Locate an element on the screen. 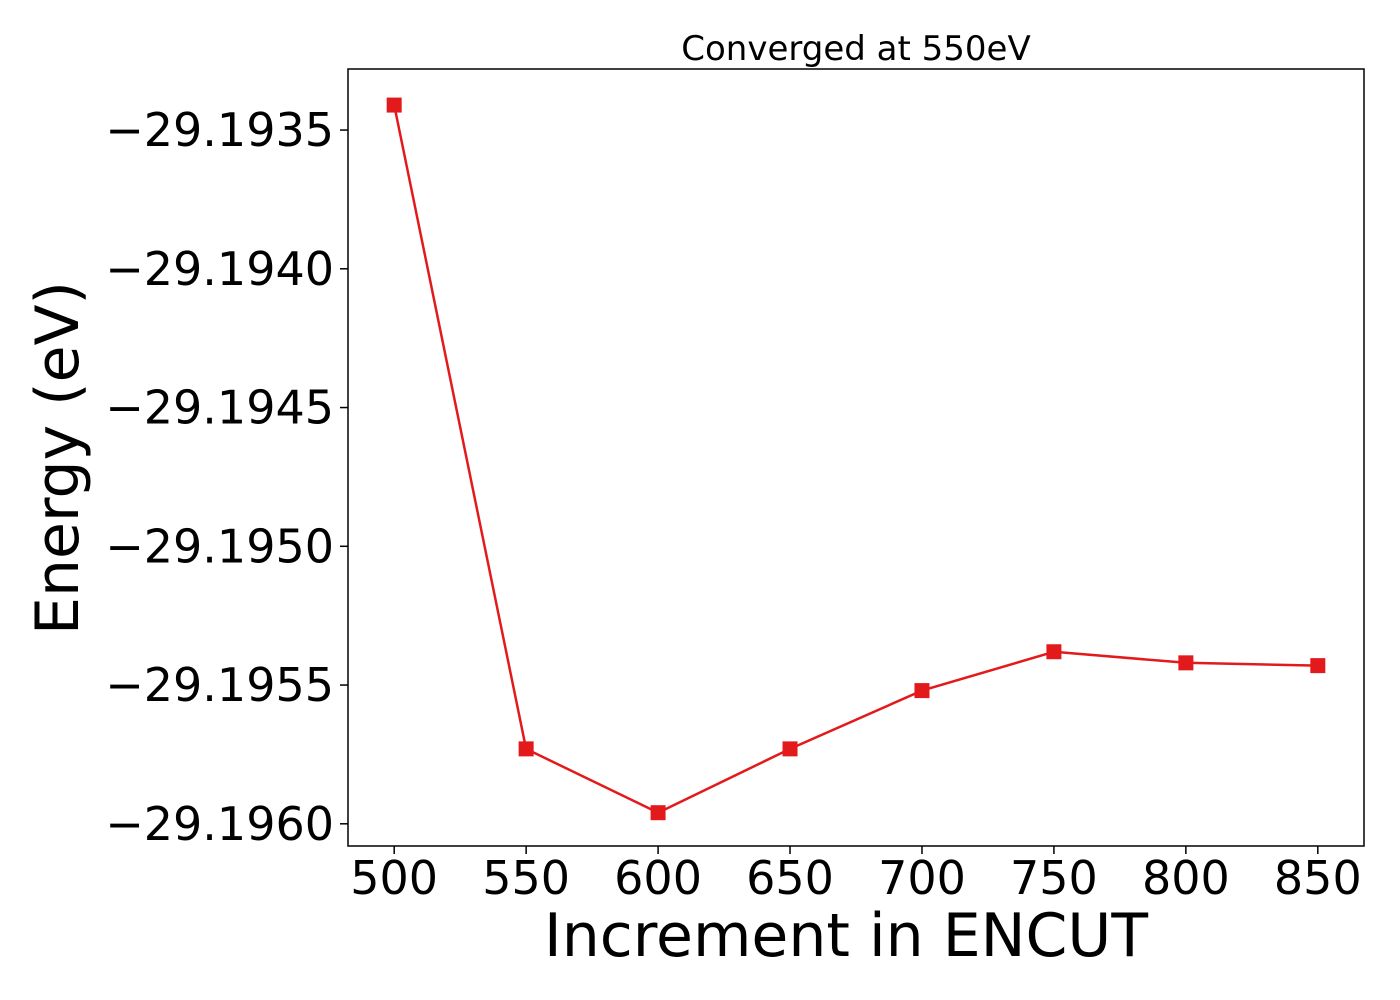 The width and height of the screenshot is (1400, 1000). y-tick-label: −29.1960 is located at coordinates (219, 824).